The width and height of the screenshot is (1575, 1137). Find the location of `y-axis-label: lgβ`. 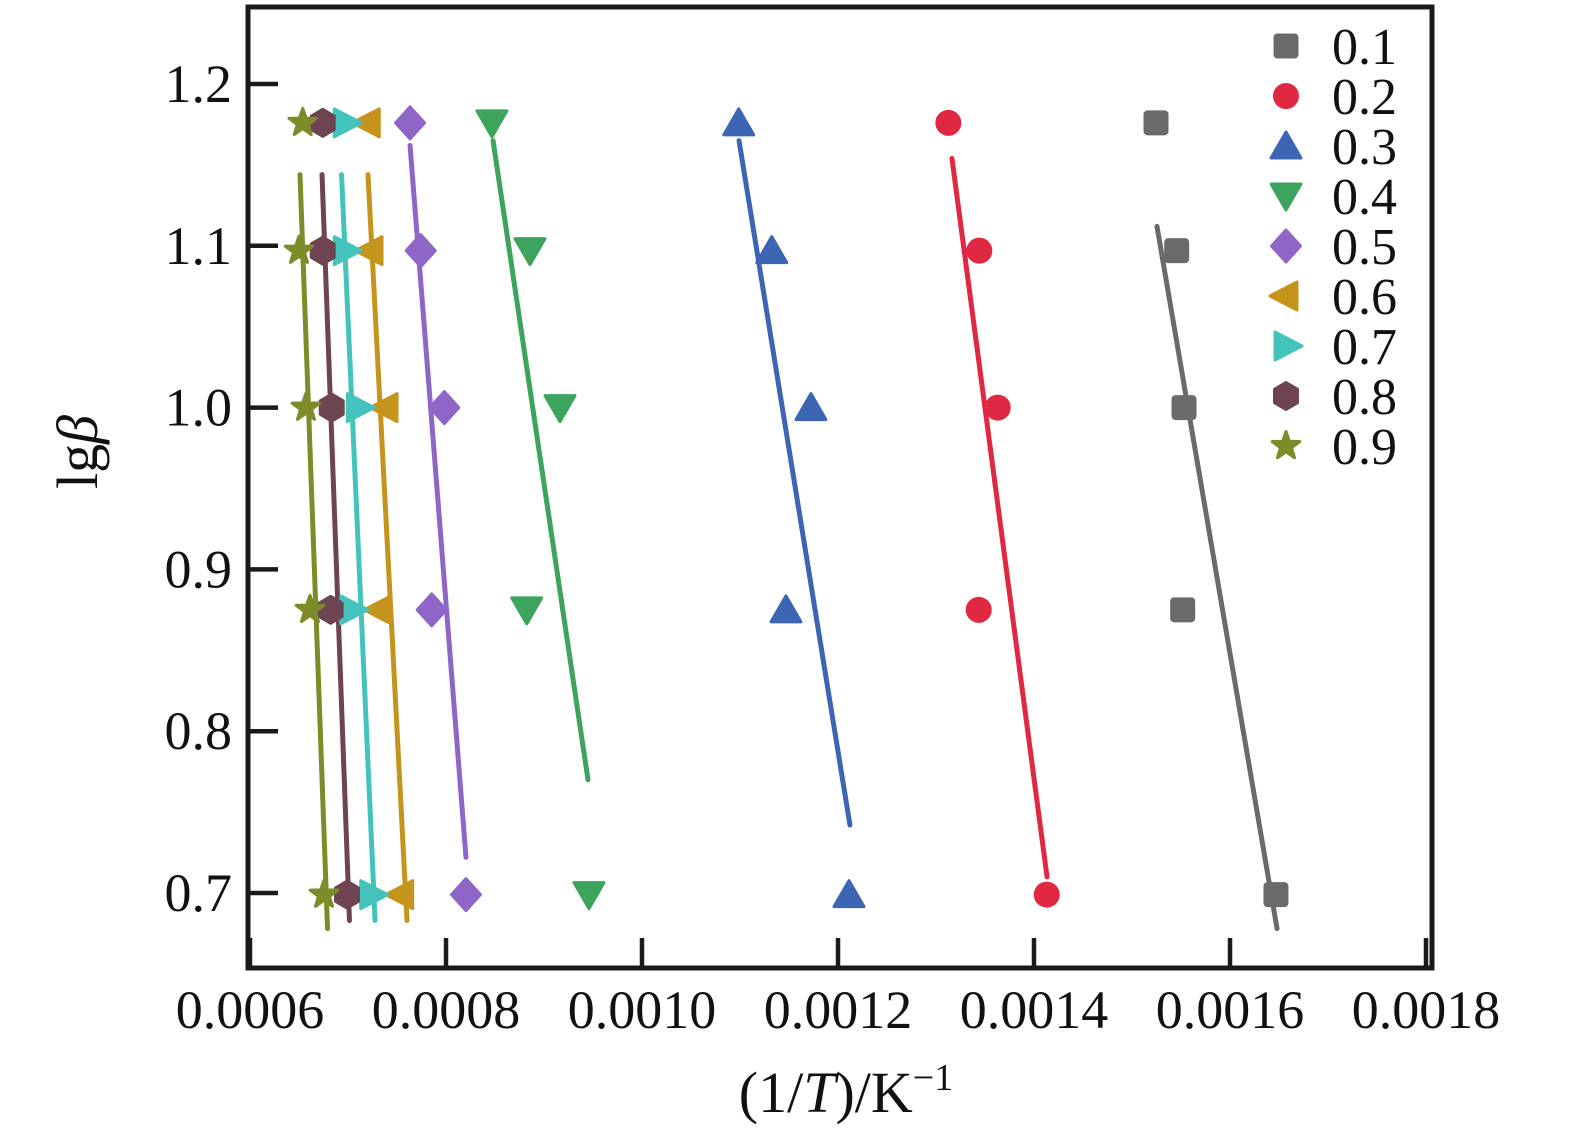

y-axis-label: lgβ is located at coordinates (77, 452).